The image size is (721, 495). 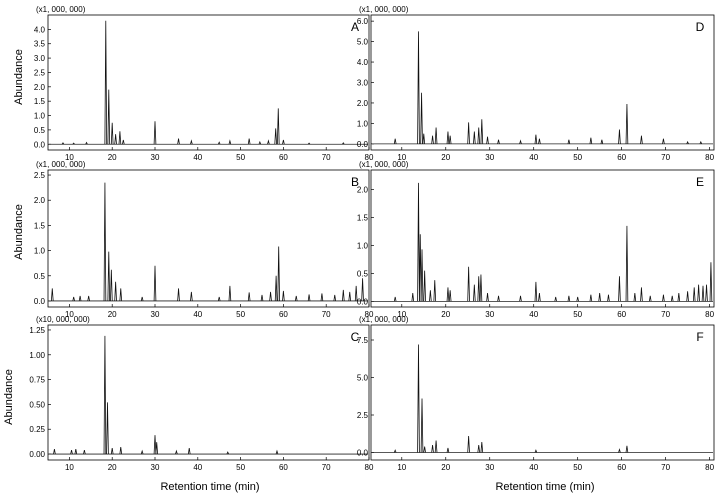 I want to click on x-axis-title-right: Retention time (min), so click(x=544, y=487).